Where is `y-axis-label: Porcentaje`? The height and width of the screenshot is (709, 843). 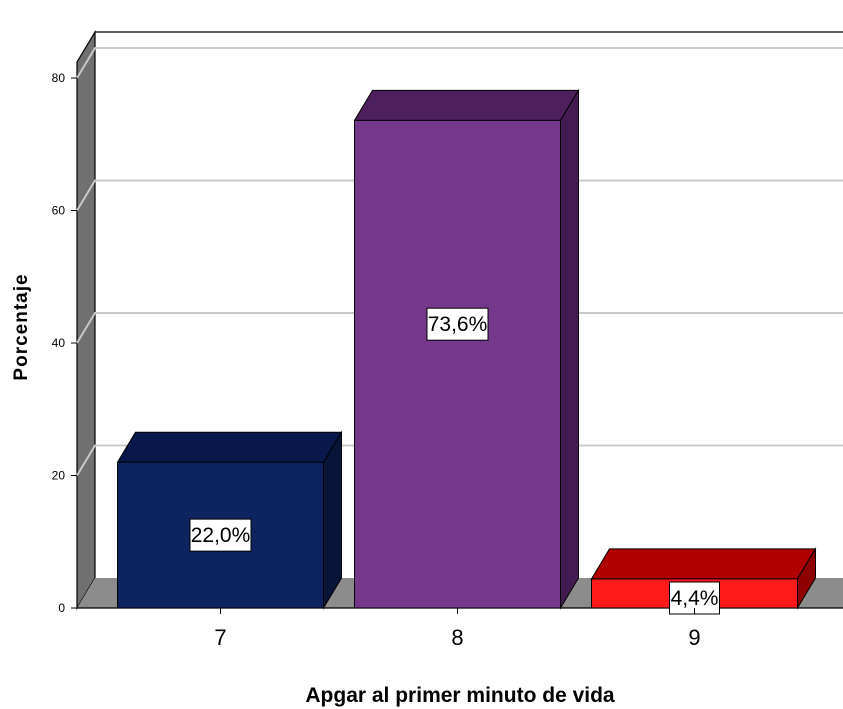
y-axis-label: Porcentaje is located at coordinates (21, 326).